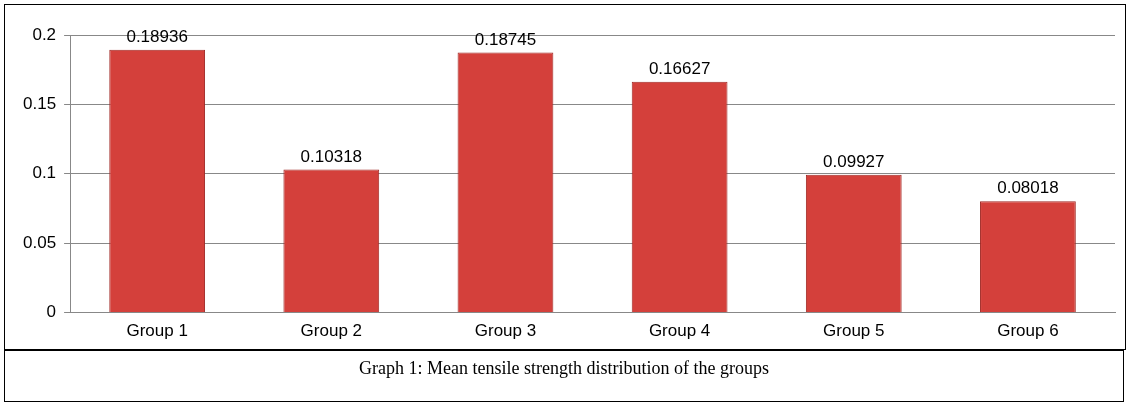  What do you see at coordinates (854, 161) in the screenshot?
I see `data-label: 0.09927` at bounding box center [854, 161].